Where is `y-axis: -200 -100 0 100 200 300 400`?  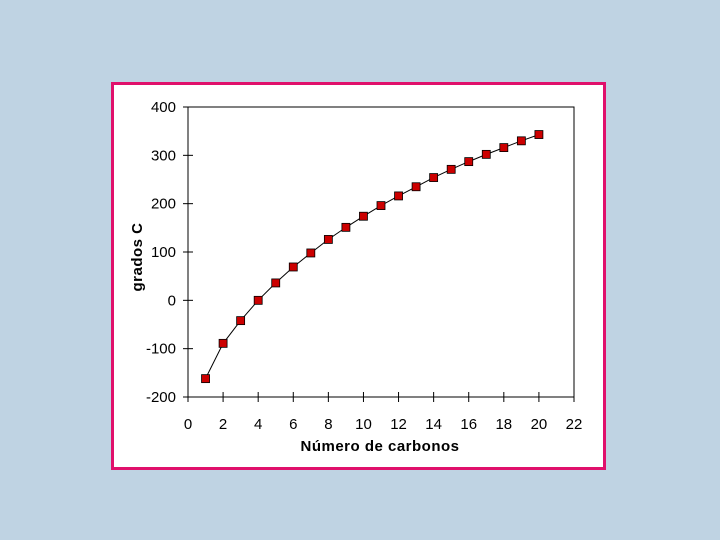
y-axis: -200 -100 0 100 200 300 400 is located at coordinates (169, 252).